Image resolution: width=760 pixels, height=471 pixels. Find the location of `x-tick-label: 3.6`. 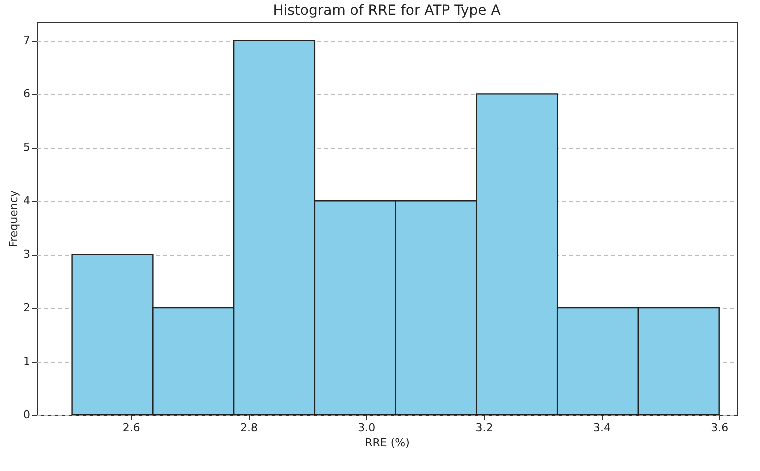

x-tick-label: 3.6 is located at coordinates (720, 428).